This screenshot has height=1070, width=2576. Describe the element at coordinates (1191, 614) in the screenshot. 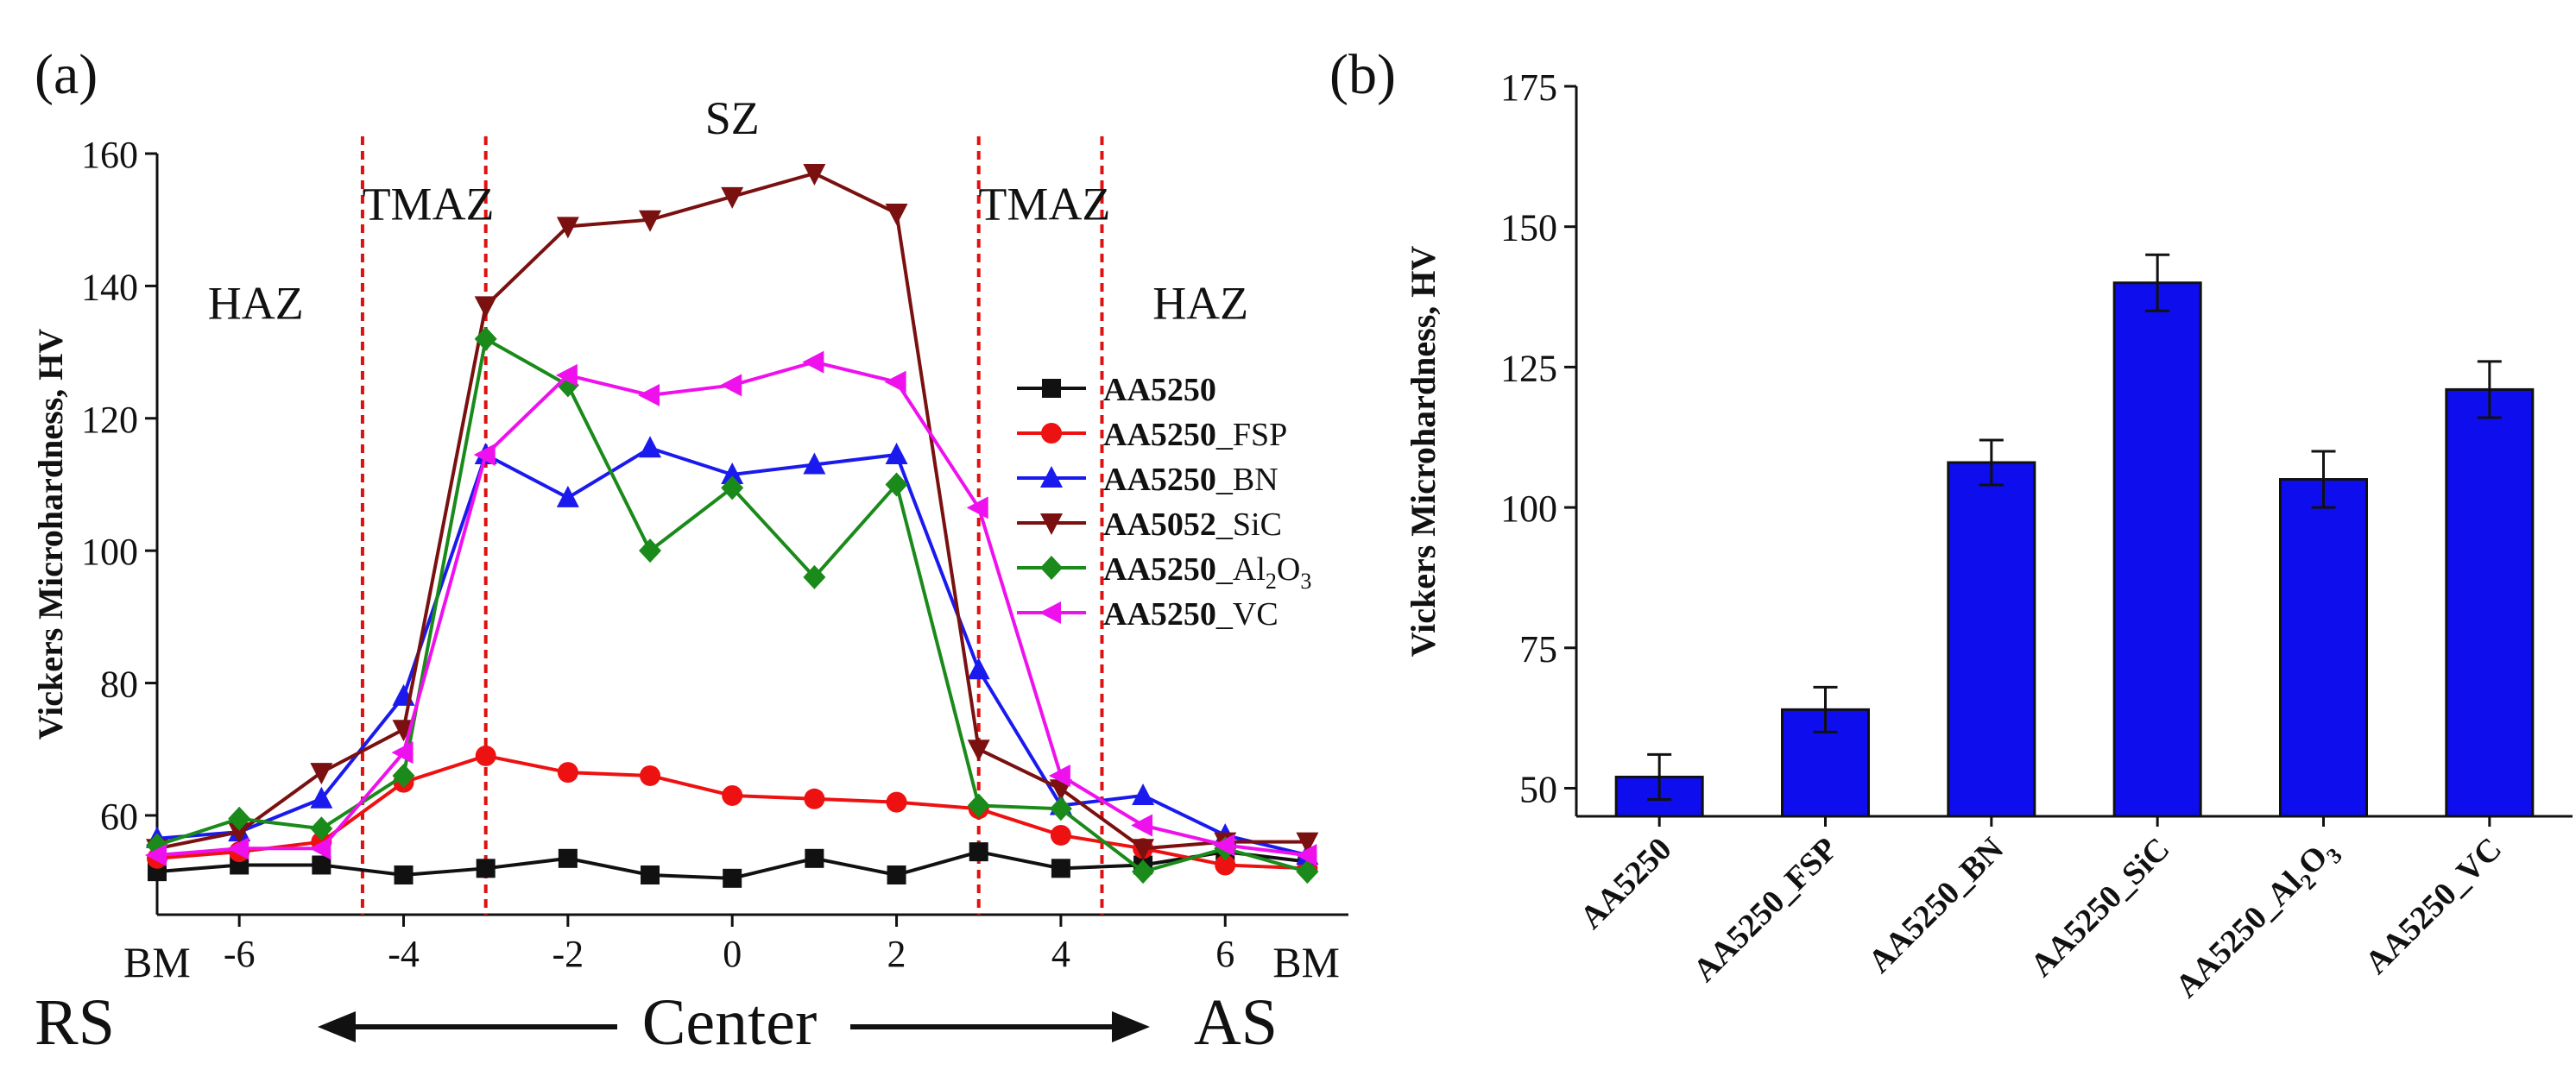

I see `legend-entry: AA5250_VC` at that location.